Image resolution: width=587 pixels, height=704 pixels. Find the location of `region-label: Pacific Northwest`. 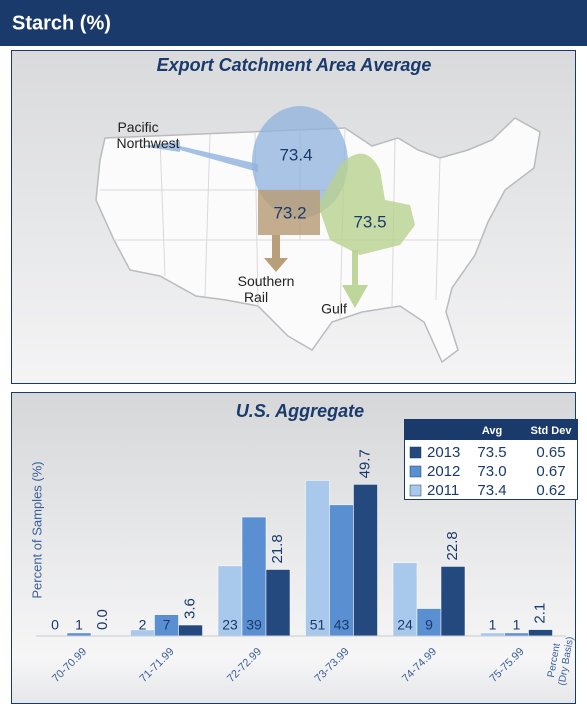

region-label: Pacific Northwest is located at coordinates (147, 135).